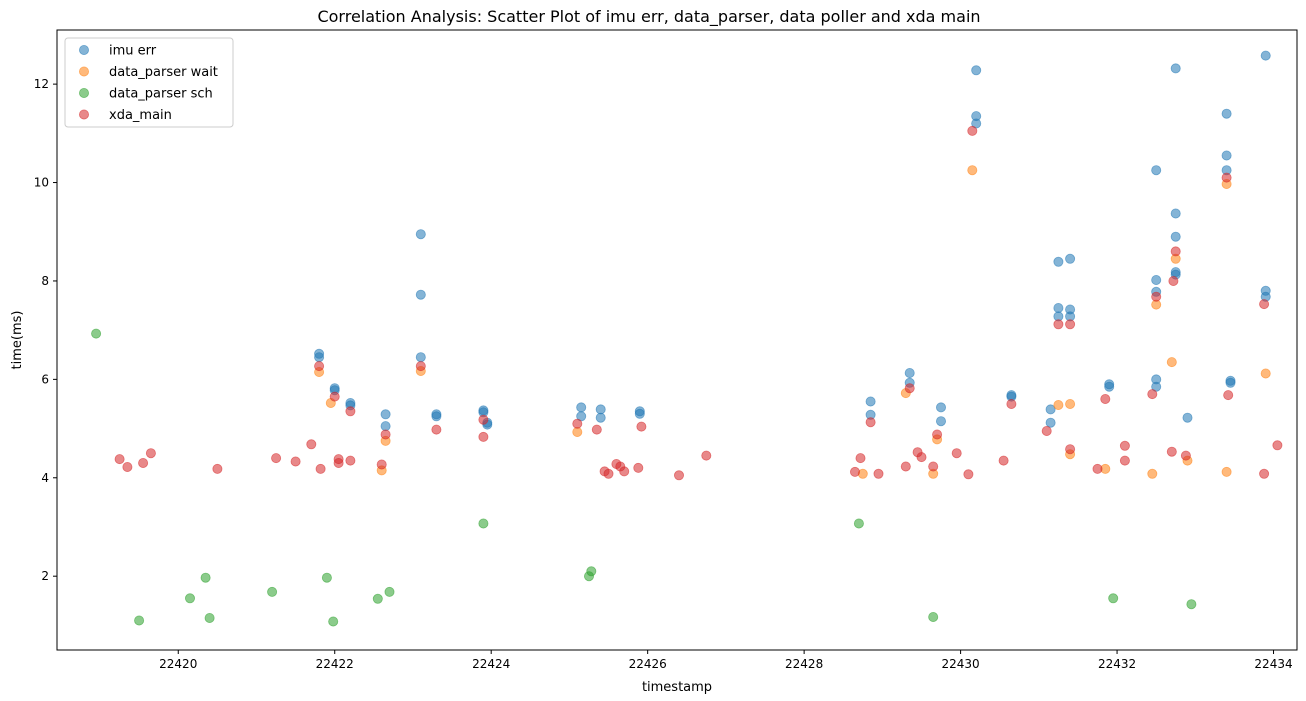  I want to click on legend-label: data_parser sch, so click(161, 94).